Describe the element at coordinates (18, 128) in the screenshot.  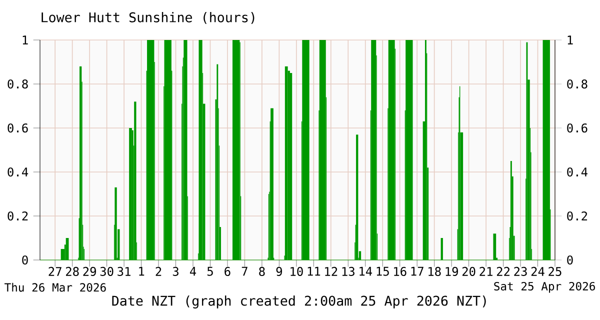
I see `y-tick-label: 0.6` at that location.